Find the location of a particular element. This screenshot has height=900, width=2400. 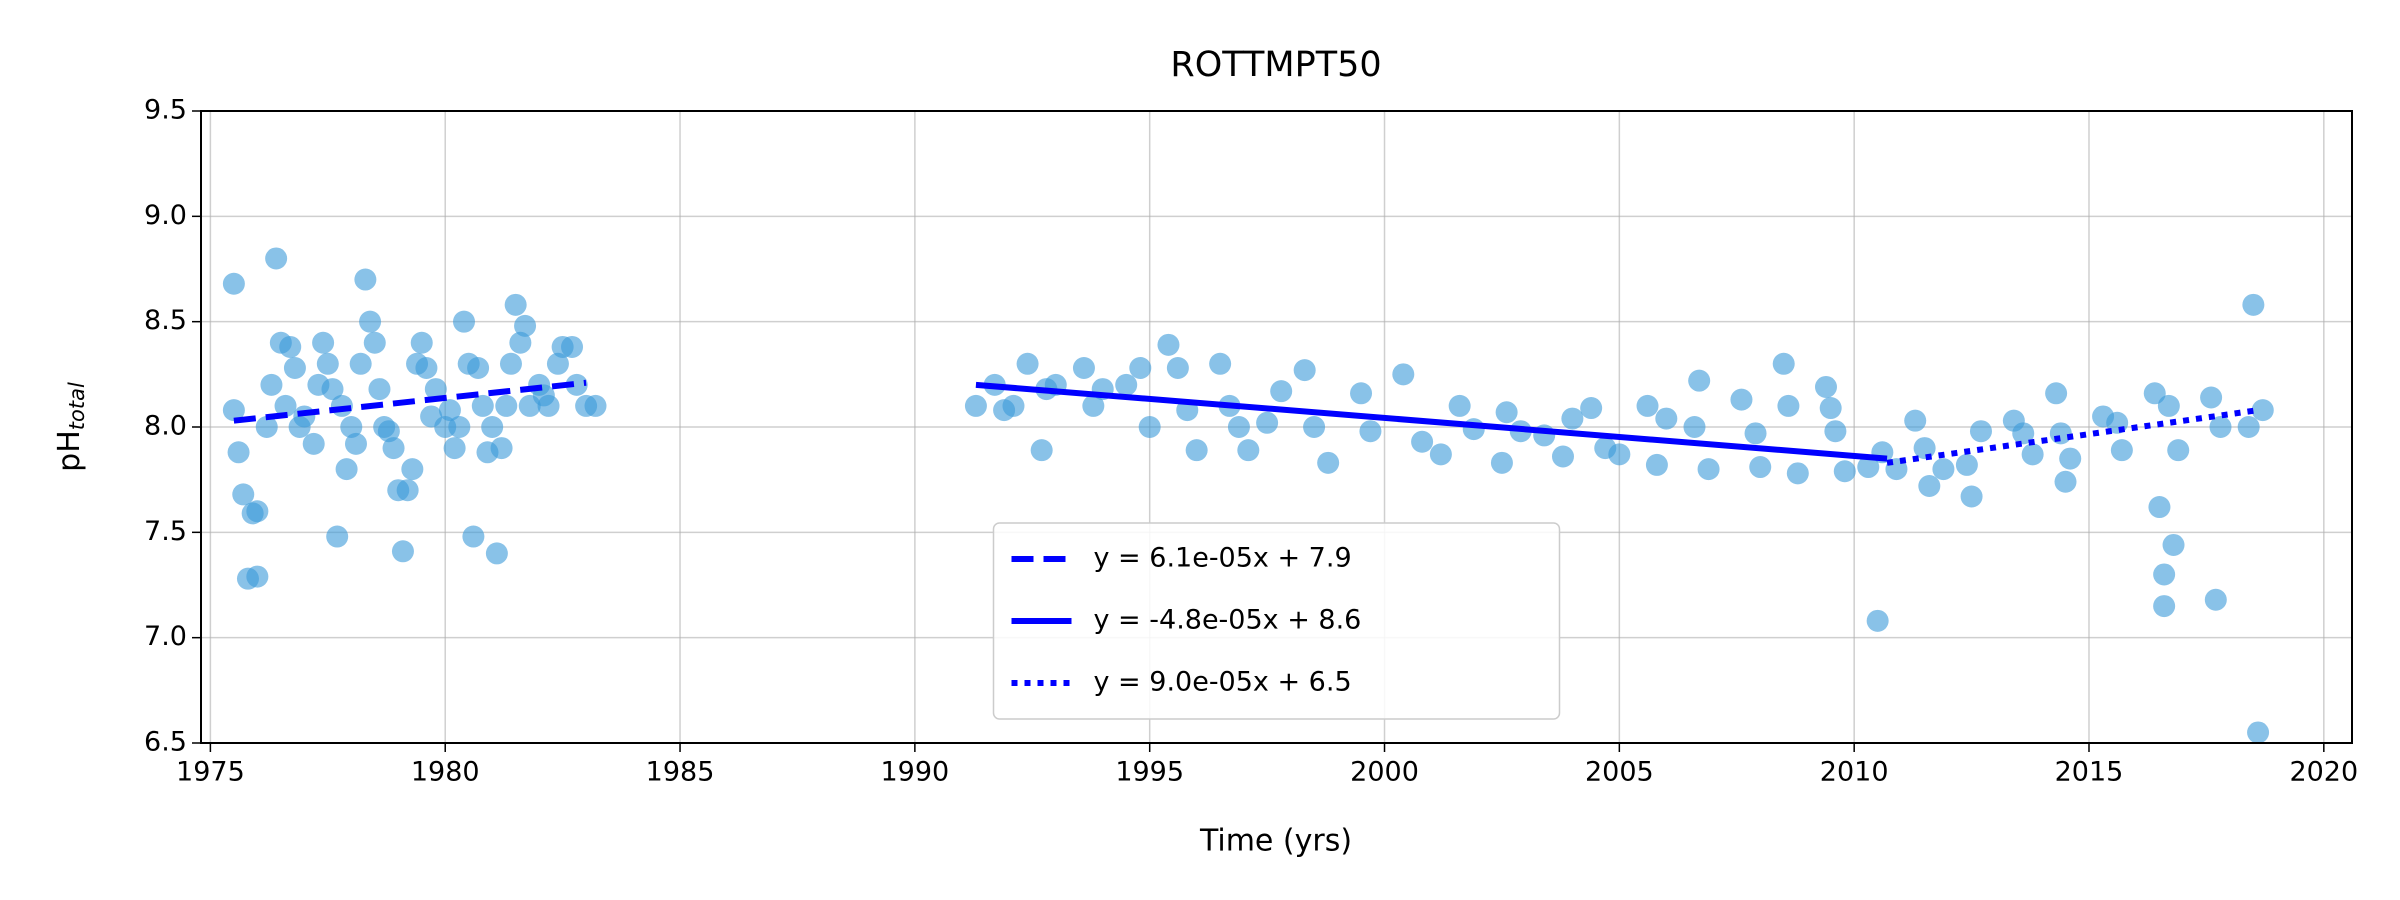

y-tick-label: 8.0 is located at coordinates (165, 426).